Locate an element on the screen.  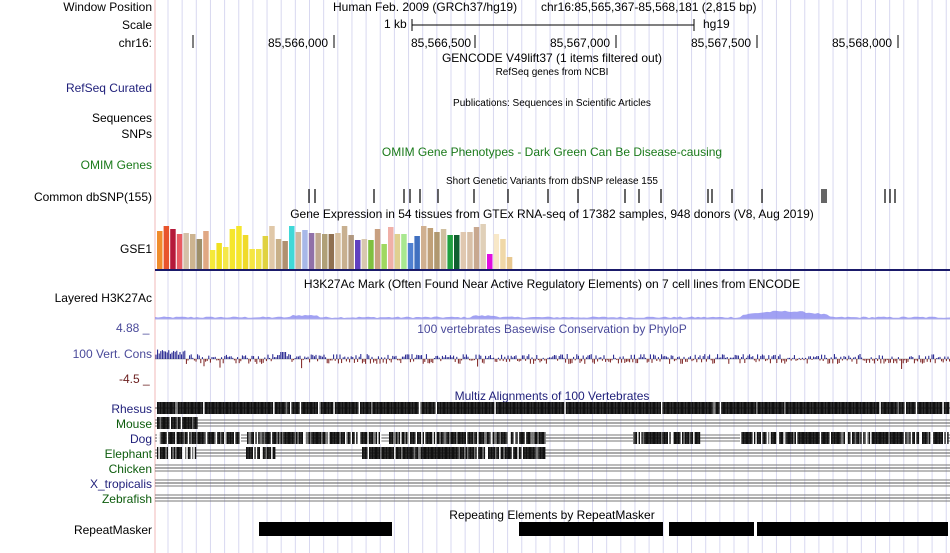
phylop-track-label: 100 Vert. Cons is located at coordinates (112, 354).